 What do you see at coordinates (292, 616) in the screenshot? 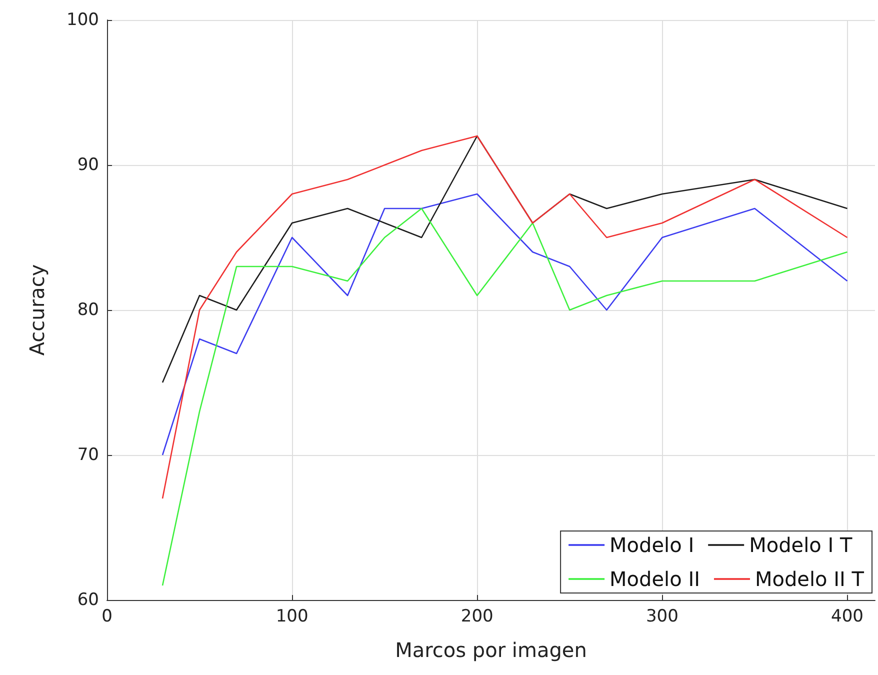
I see `x-tick-label: 100` at bounding box center [292, 616].